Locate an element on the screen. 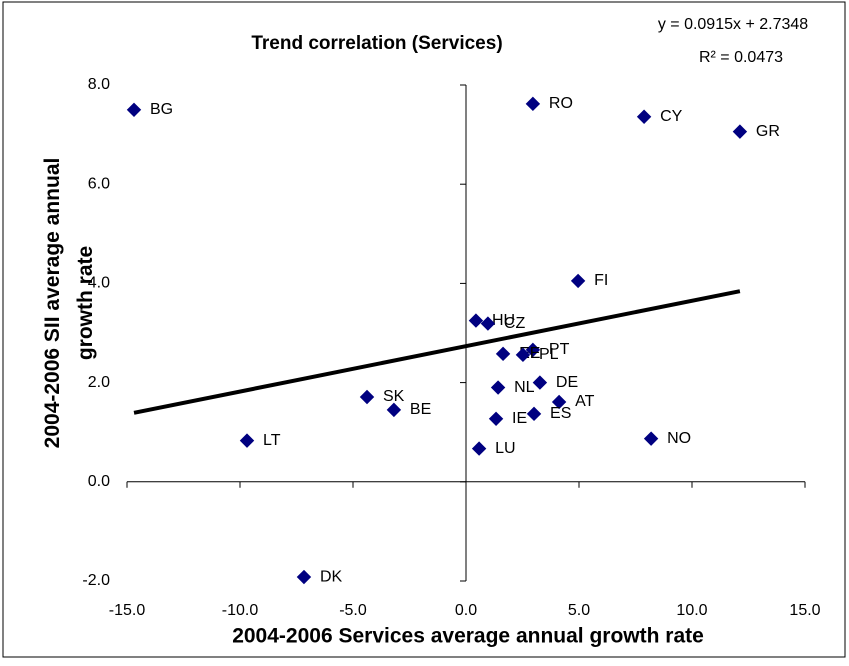 The height and width of the screenshot is (666, 849). point-label: RO is located at coordinates (561, 103).